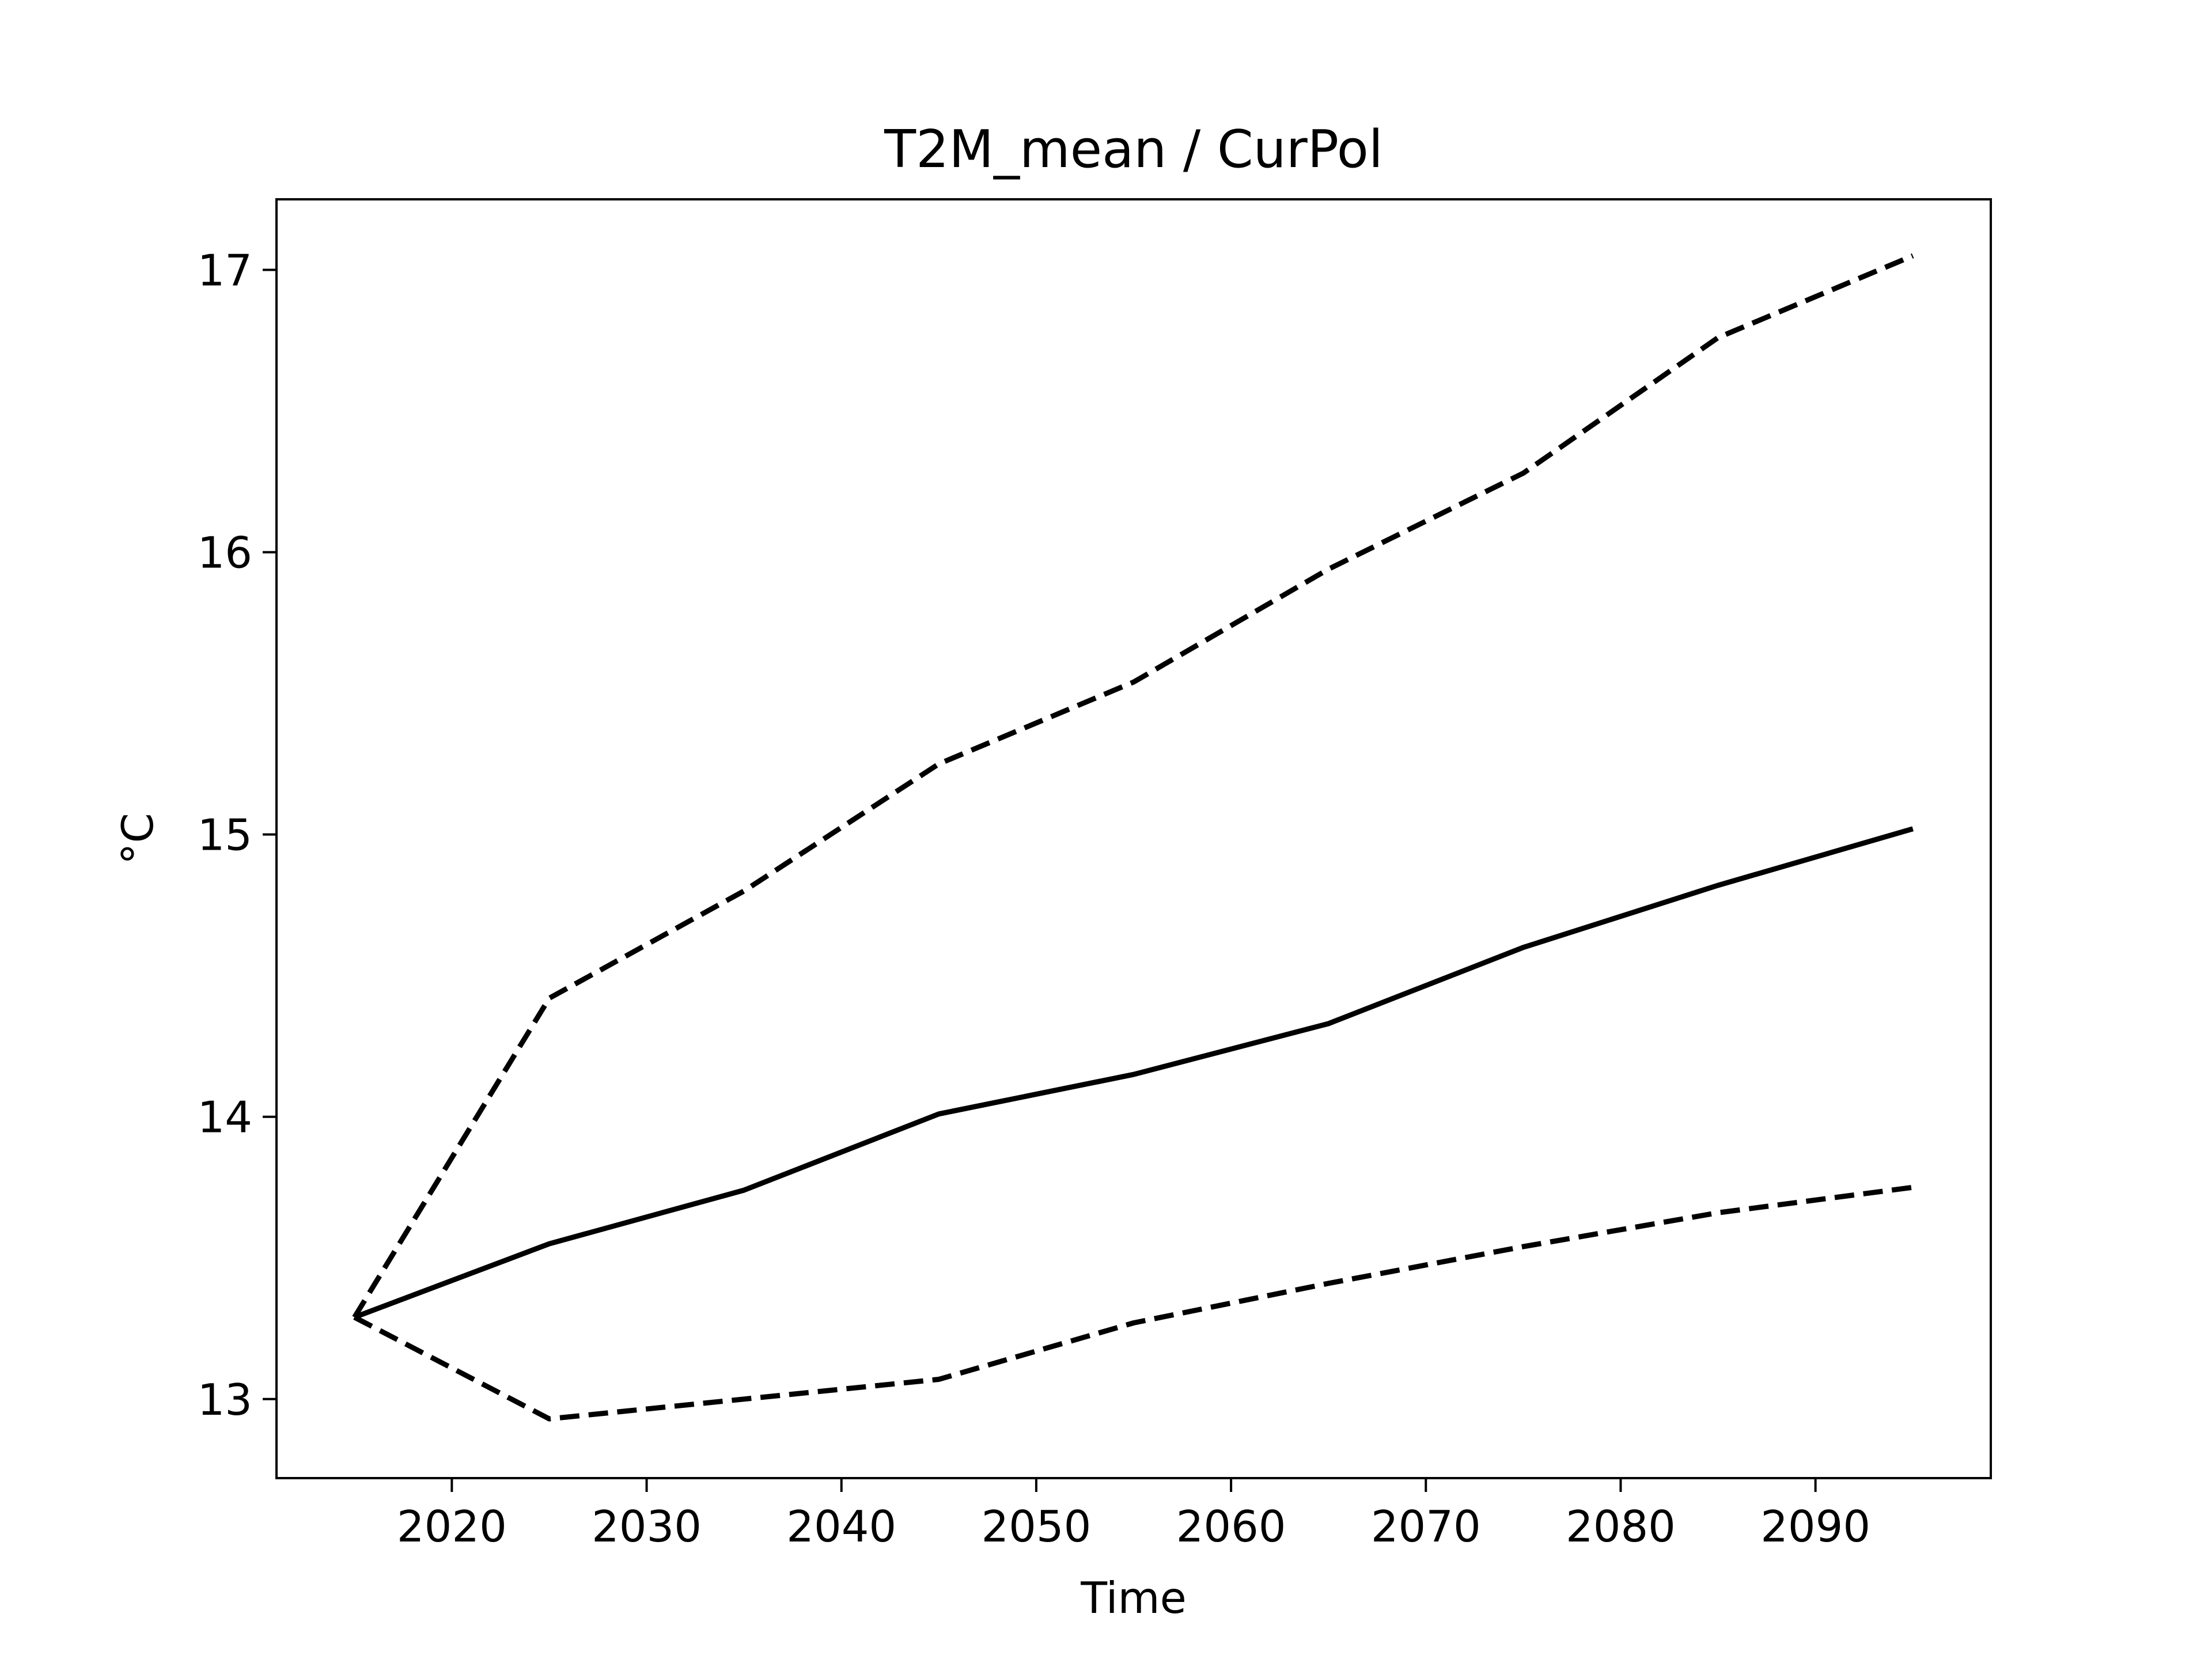 Image resolution: width=2212 pixels, height=1659 pixels. I want to click on y-tick-label: 14, so click(225, 1117).